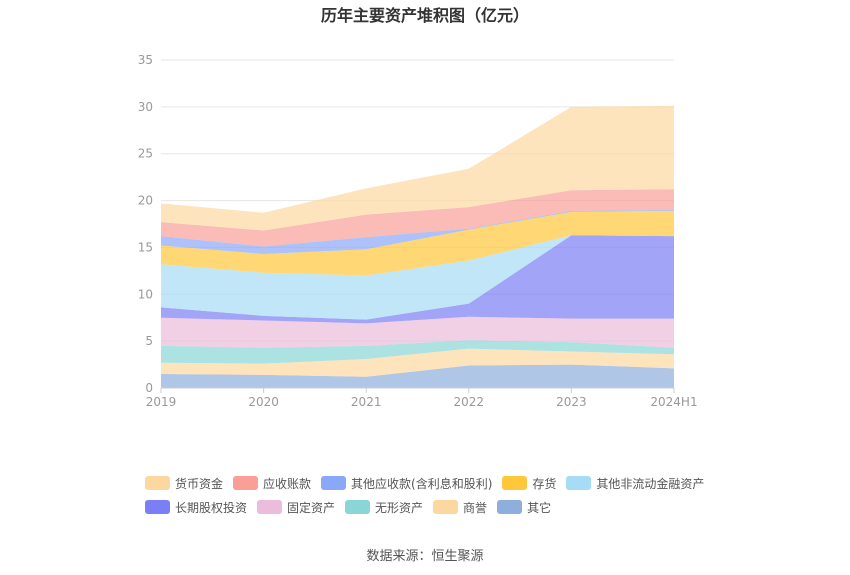 This screenshot has width=850, height=575. Describe the element at coordinates (422, 483) in the screenshot. I see `legend-label: 其他应收款(含利息和股利)` at that location.